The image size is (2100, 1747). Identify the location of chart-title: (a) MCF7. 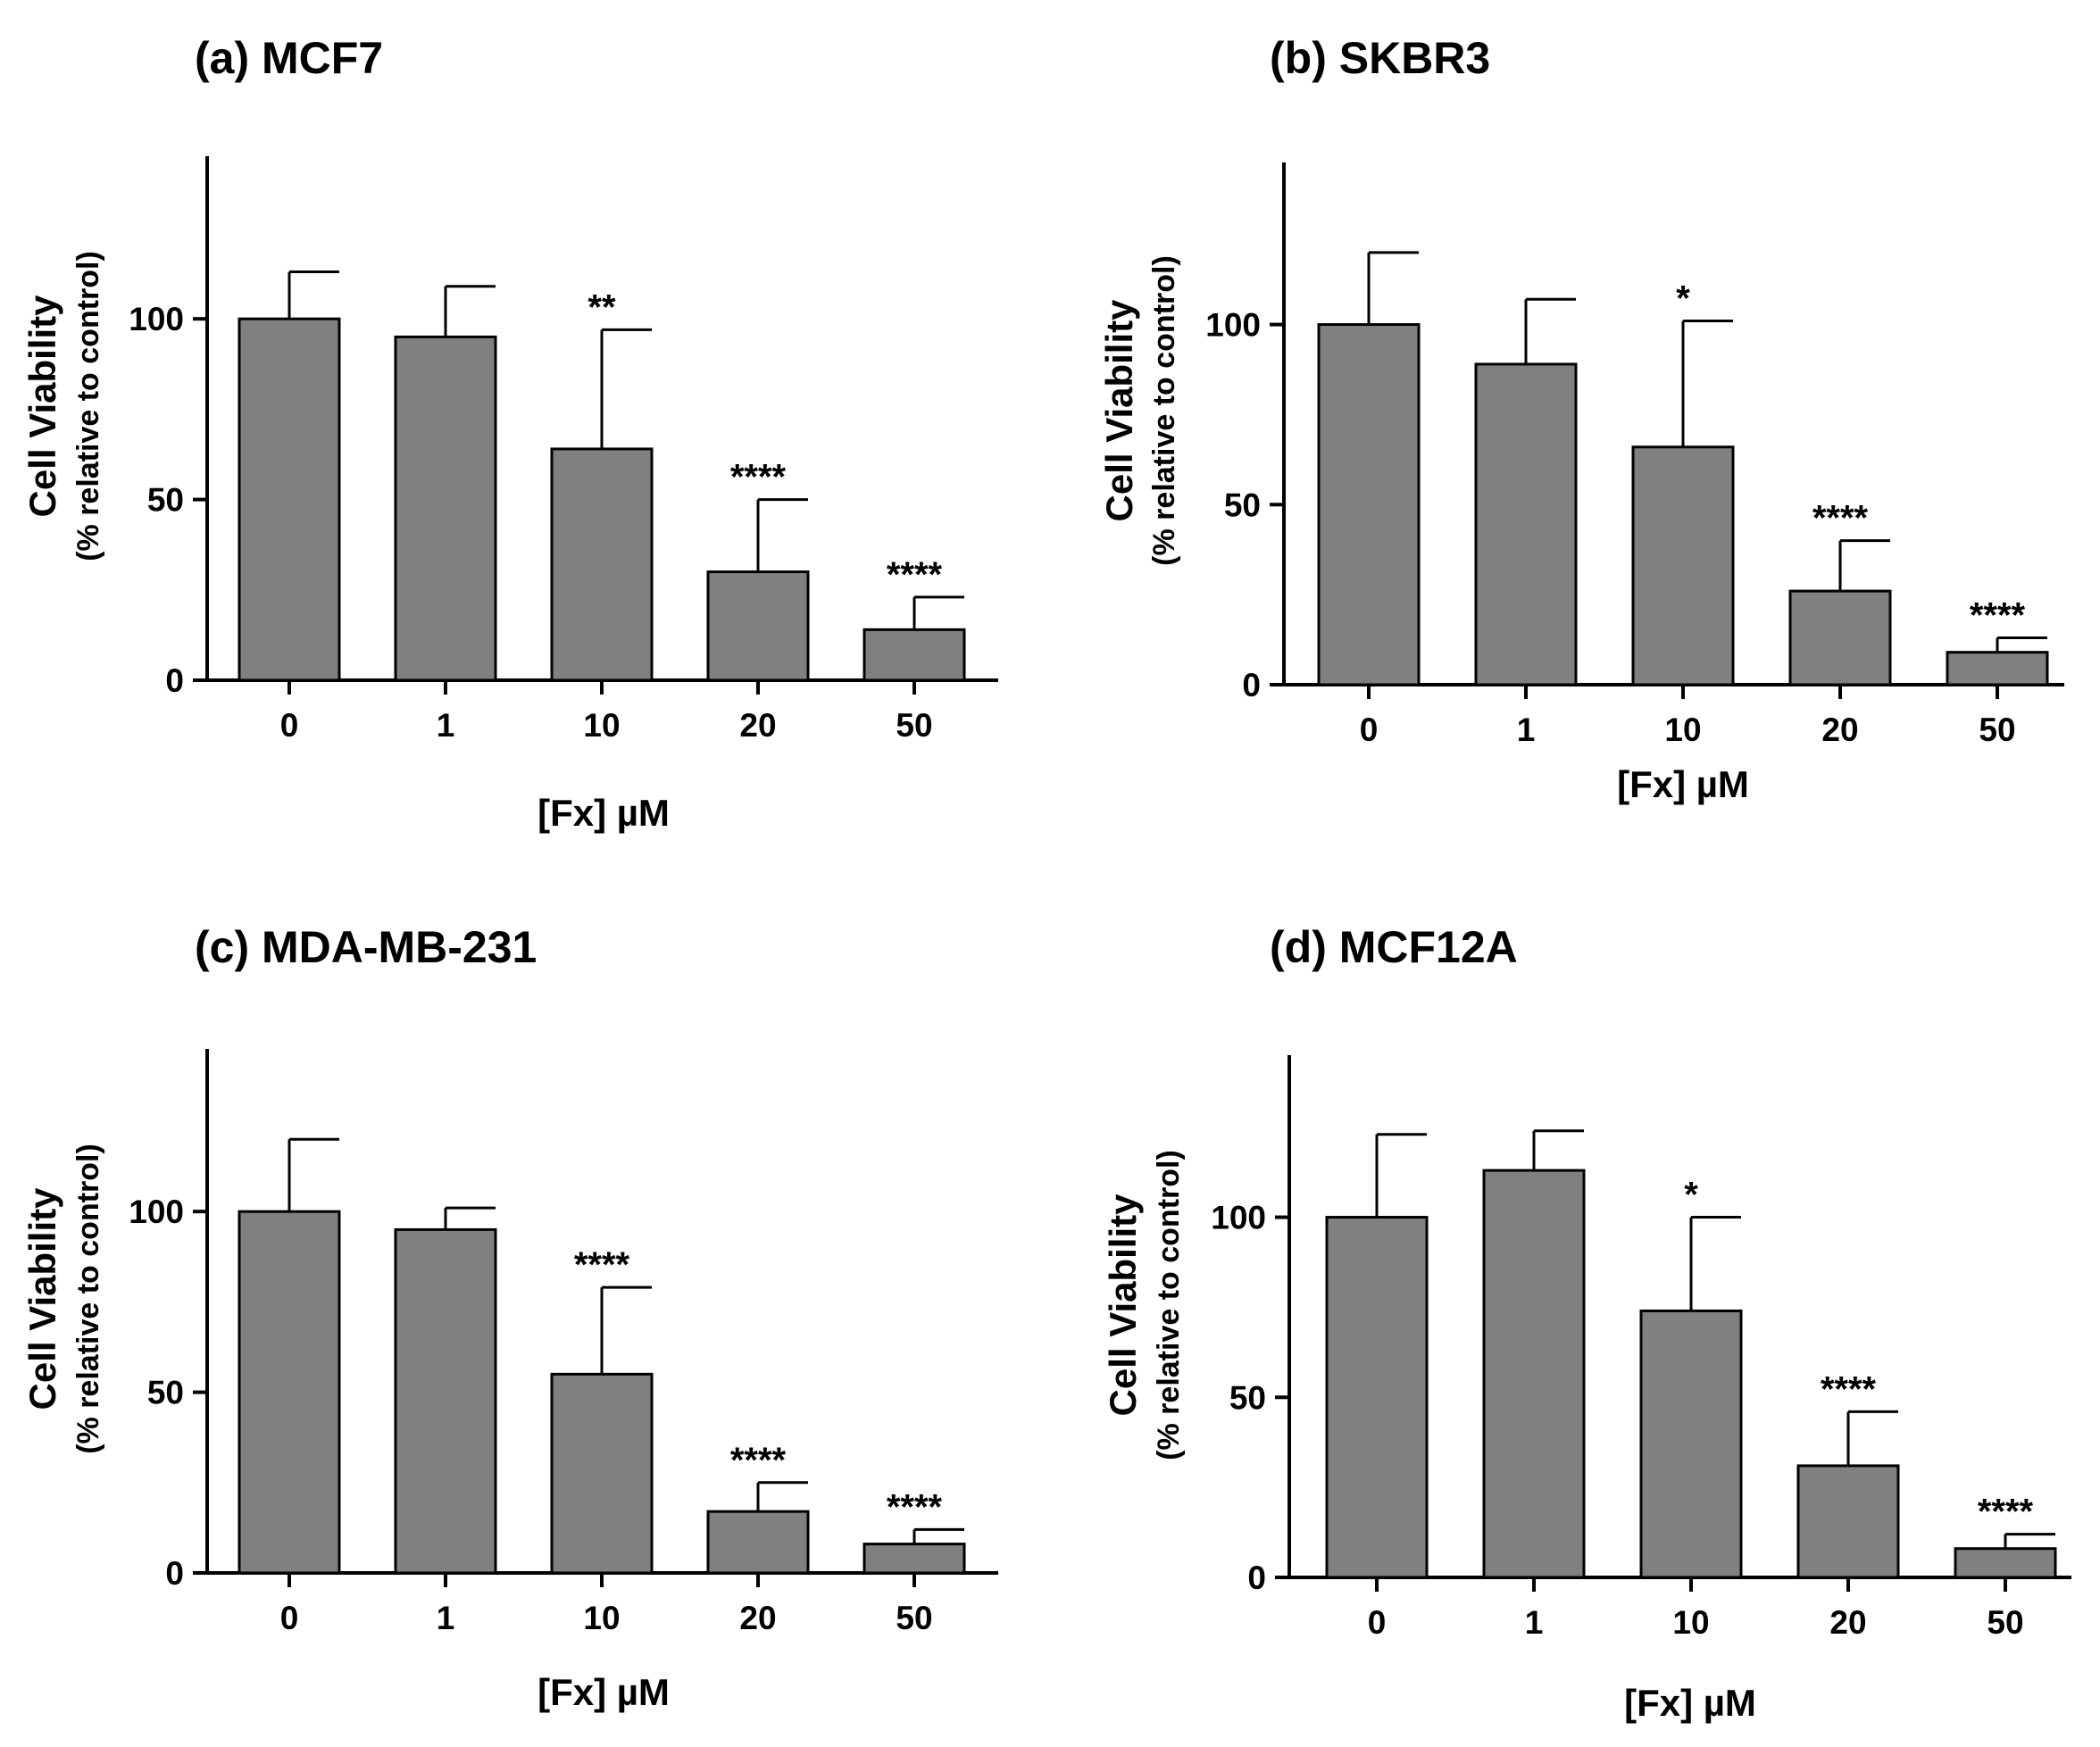
(289, 58).